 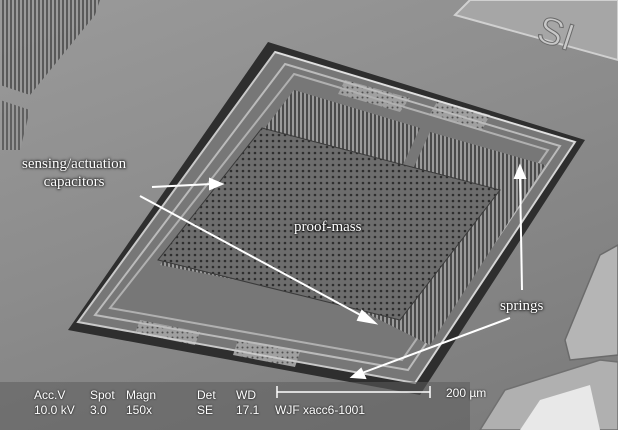 I want to click on label-sensing-actuation-capacitors: sensing/actuation capacitors, so click(x=74, y=173).